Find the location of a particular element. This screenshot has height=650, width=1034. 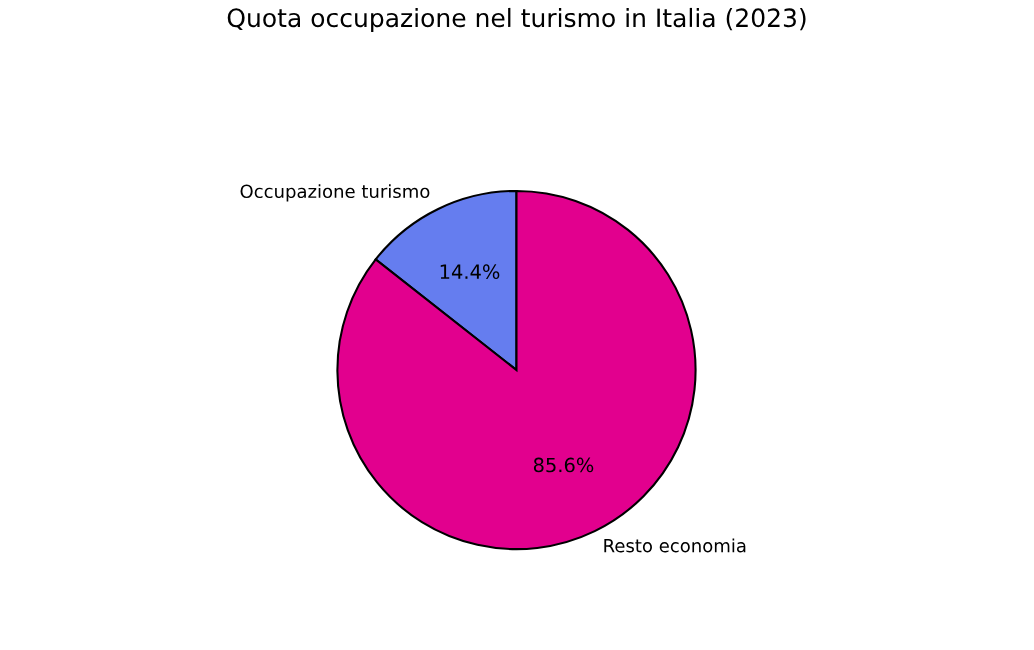

data-label: 14.4% is located at coordinates (470, 272).